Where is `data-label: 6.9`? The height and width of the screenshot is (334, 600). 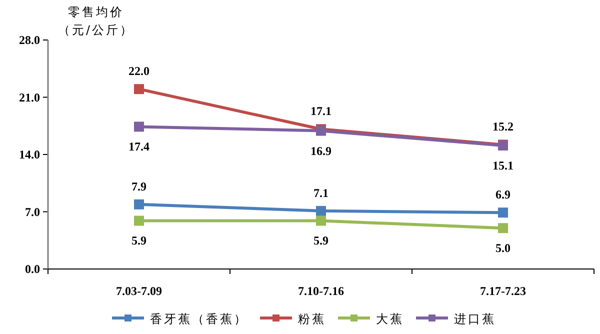
data-label: 6.9 is located at coordinates (503, 195).